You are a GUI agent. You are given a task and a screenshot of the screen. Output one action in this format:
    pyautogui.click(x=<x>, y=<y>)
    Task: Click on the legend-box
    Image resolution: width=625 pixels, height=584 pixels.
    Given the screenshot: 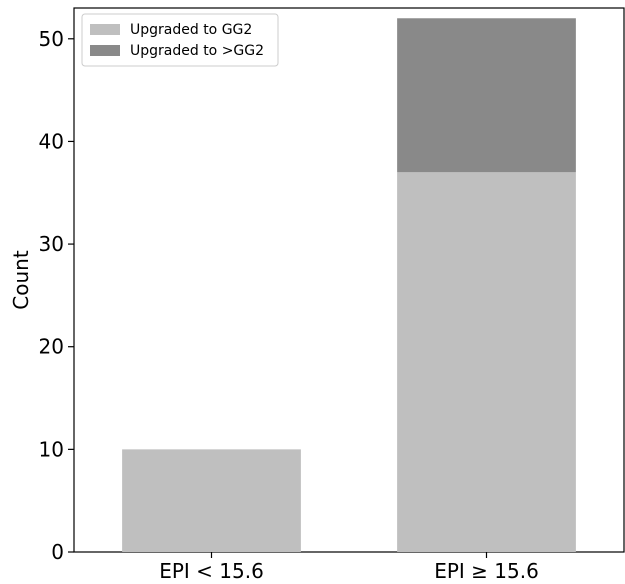 What is the action you would take?
    pyautogui.click(x=180, y=40)
    